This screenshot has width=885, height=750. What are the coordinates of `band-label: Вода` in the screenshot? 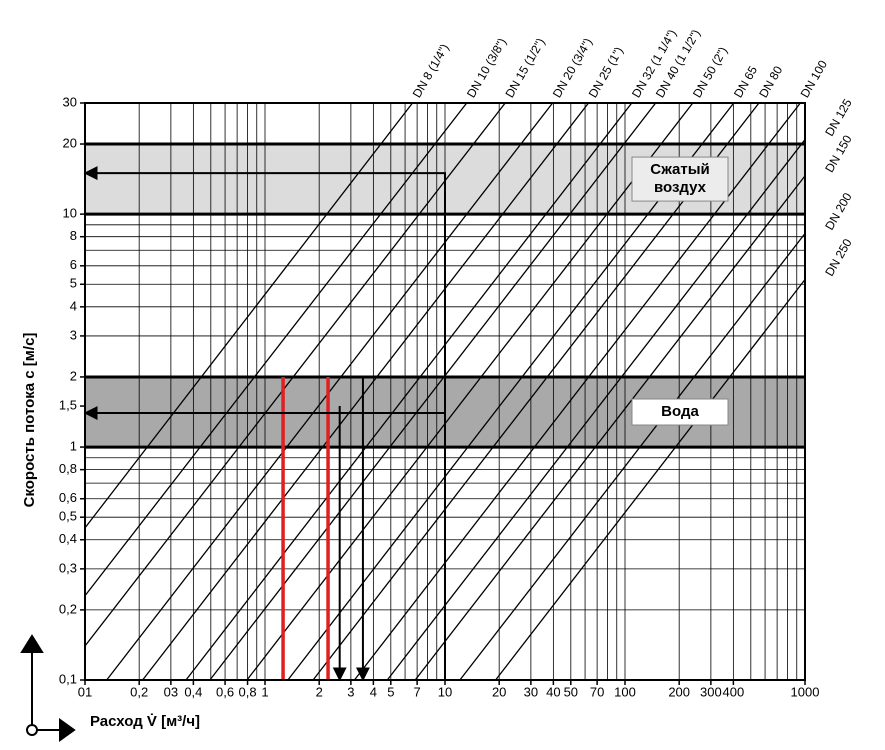 It's located at (680, 411).